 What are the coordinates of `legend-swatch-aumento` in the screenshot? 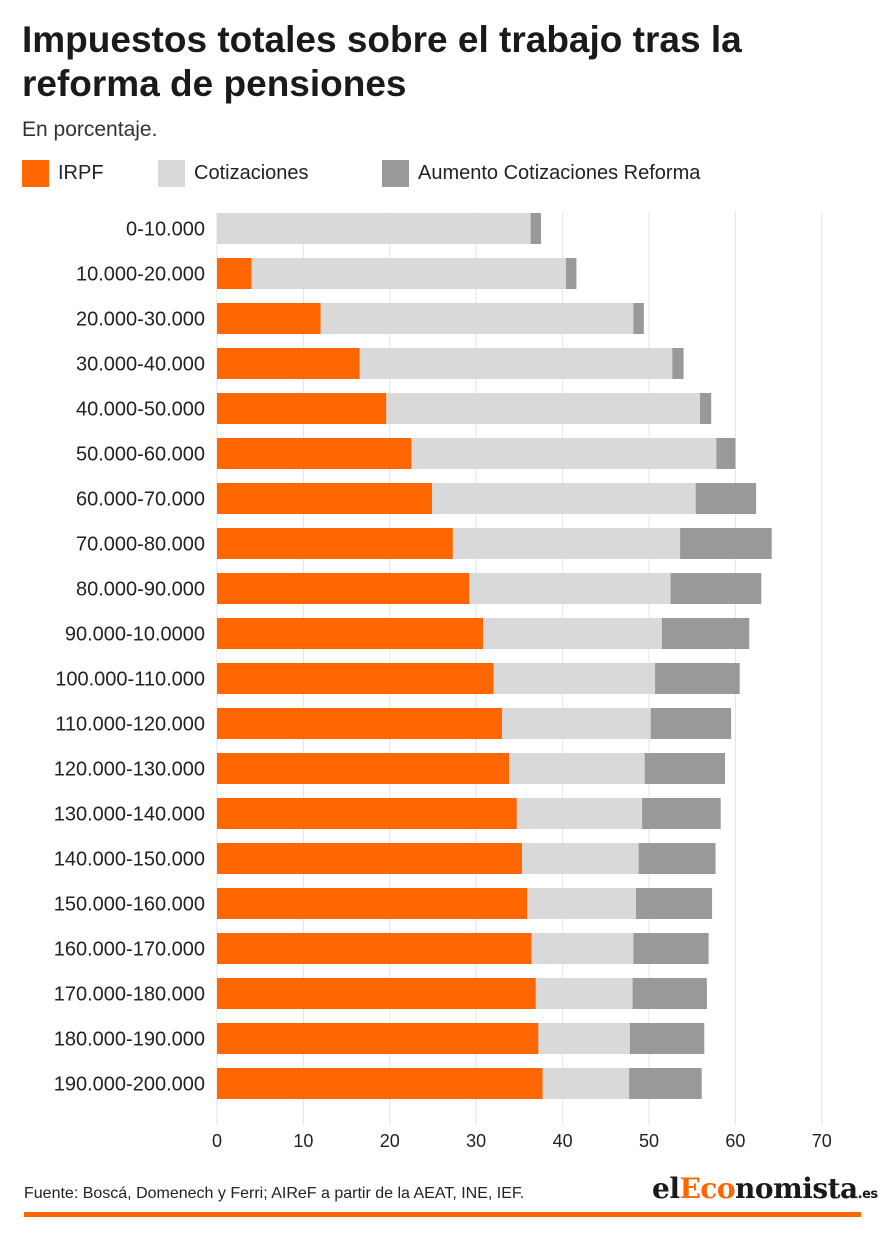 It's located at (395, 173).